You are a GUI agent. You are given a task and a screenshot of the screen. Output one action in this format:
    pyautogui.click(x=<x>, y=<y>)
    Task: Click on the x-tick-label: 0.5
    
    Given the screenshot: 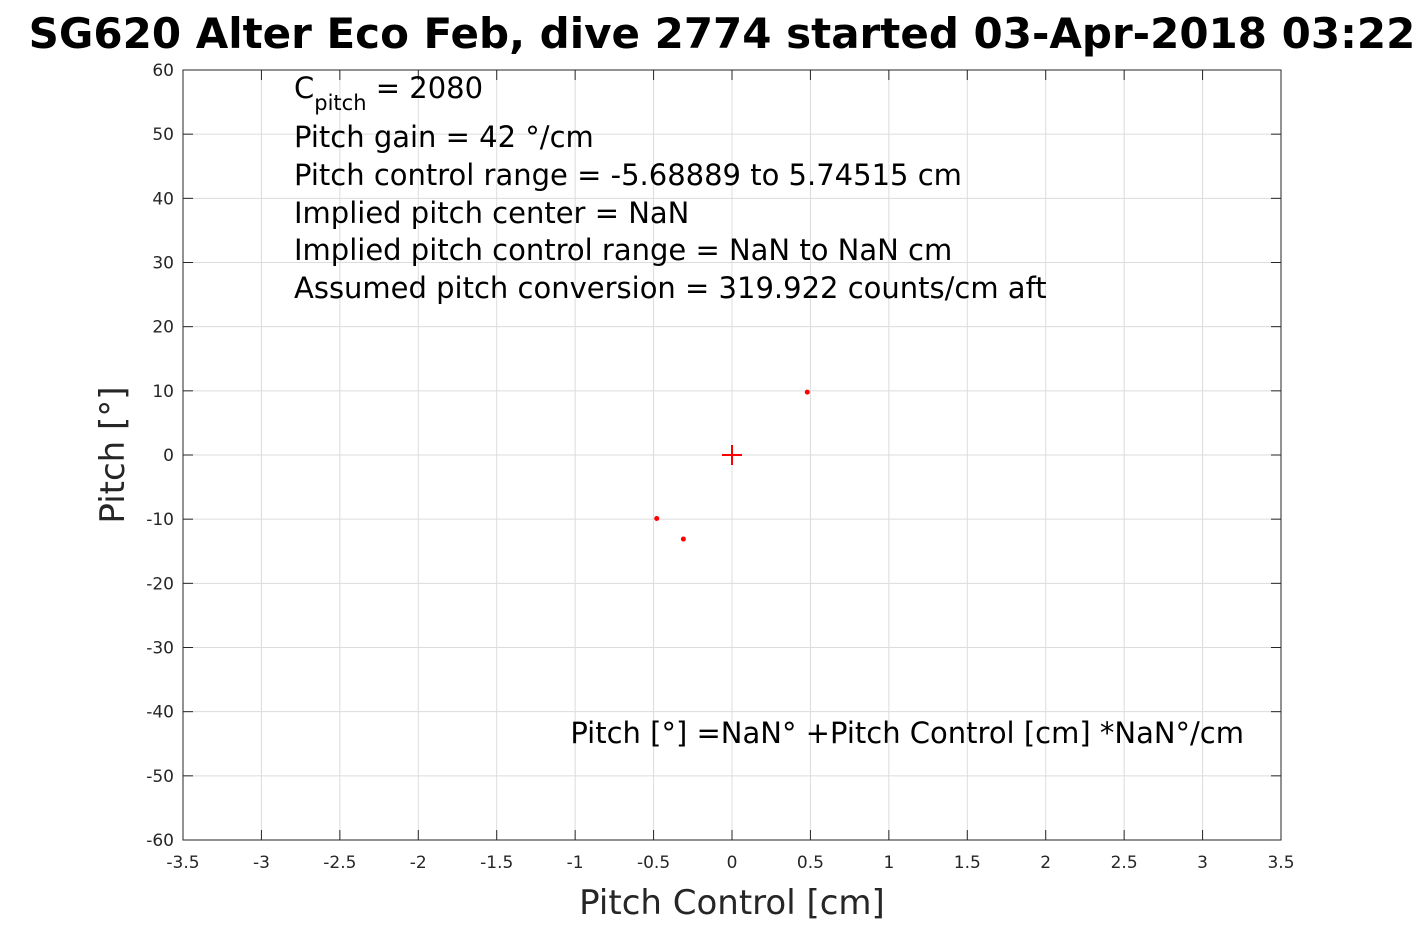 What is the action you would take?
    pyautogui.click(x=810, y=863)
    